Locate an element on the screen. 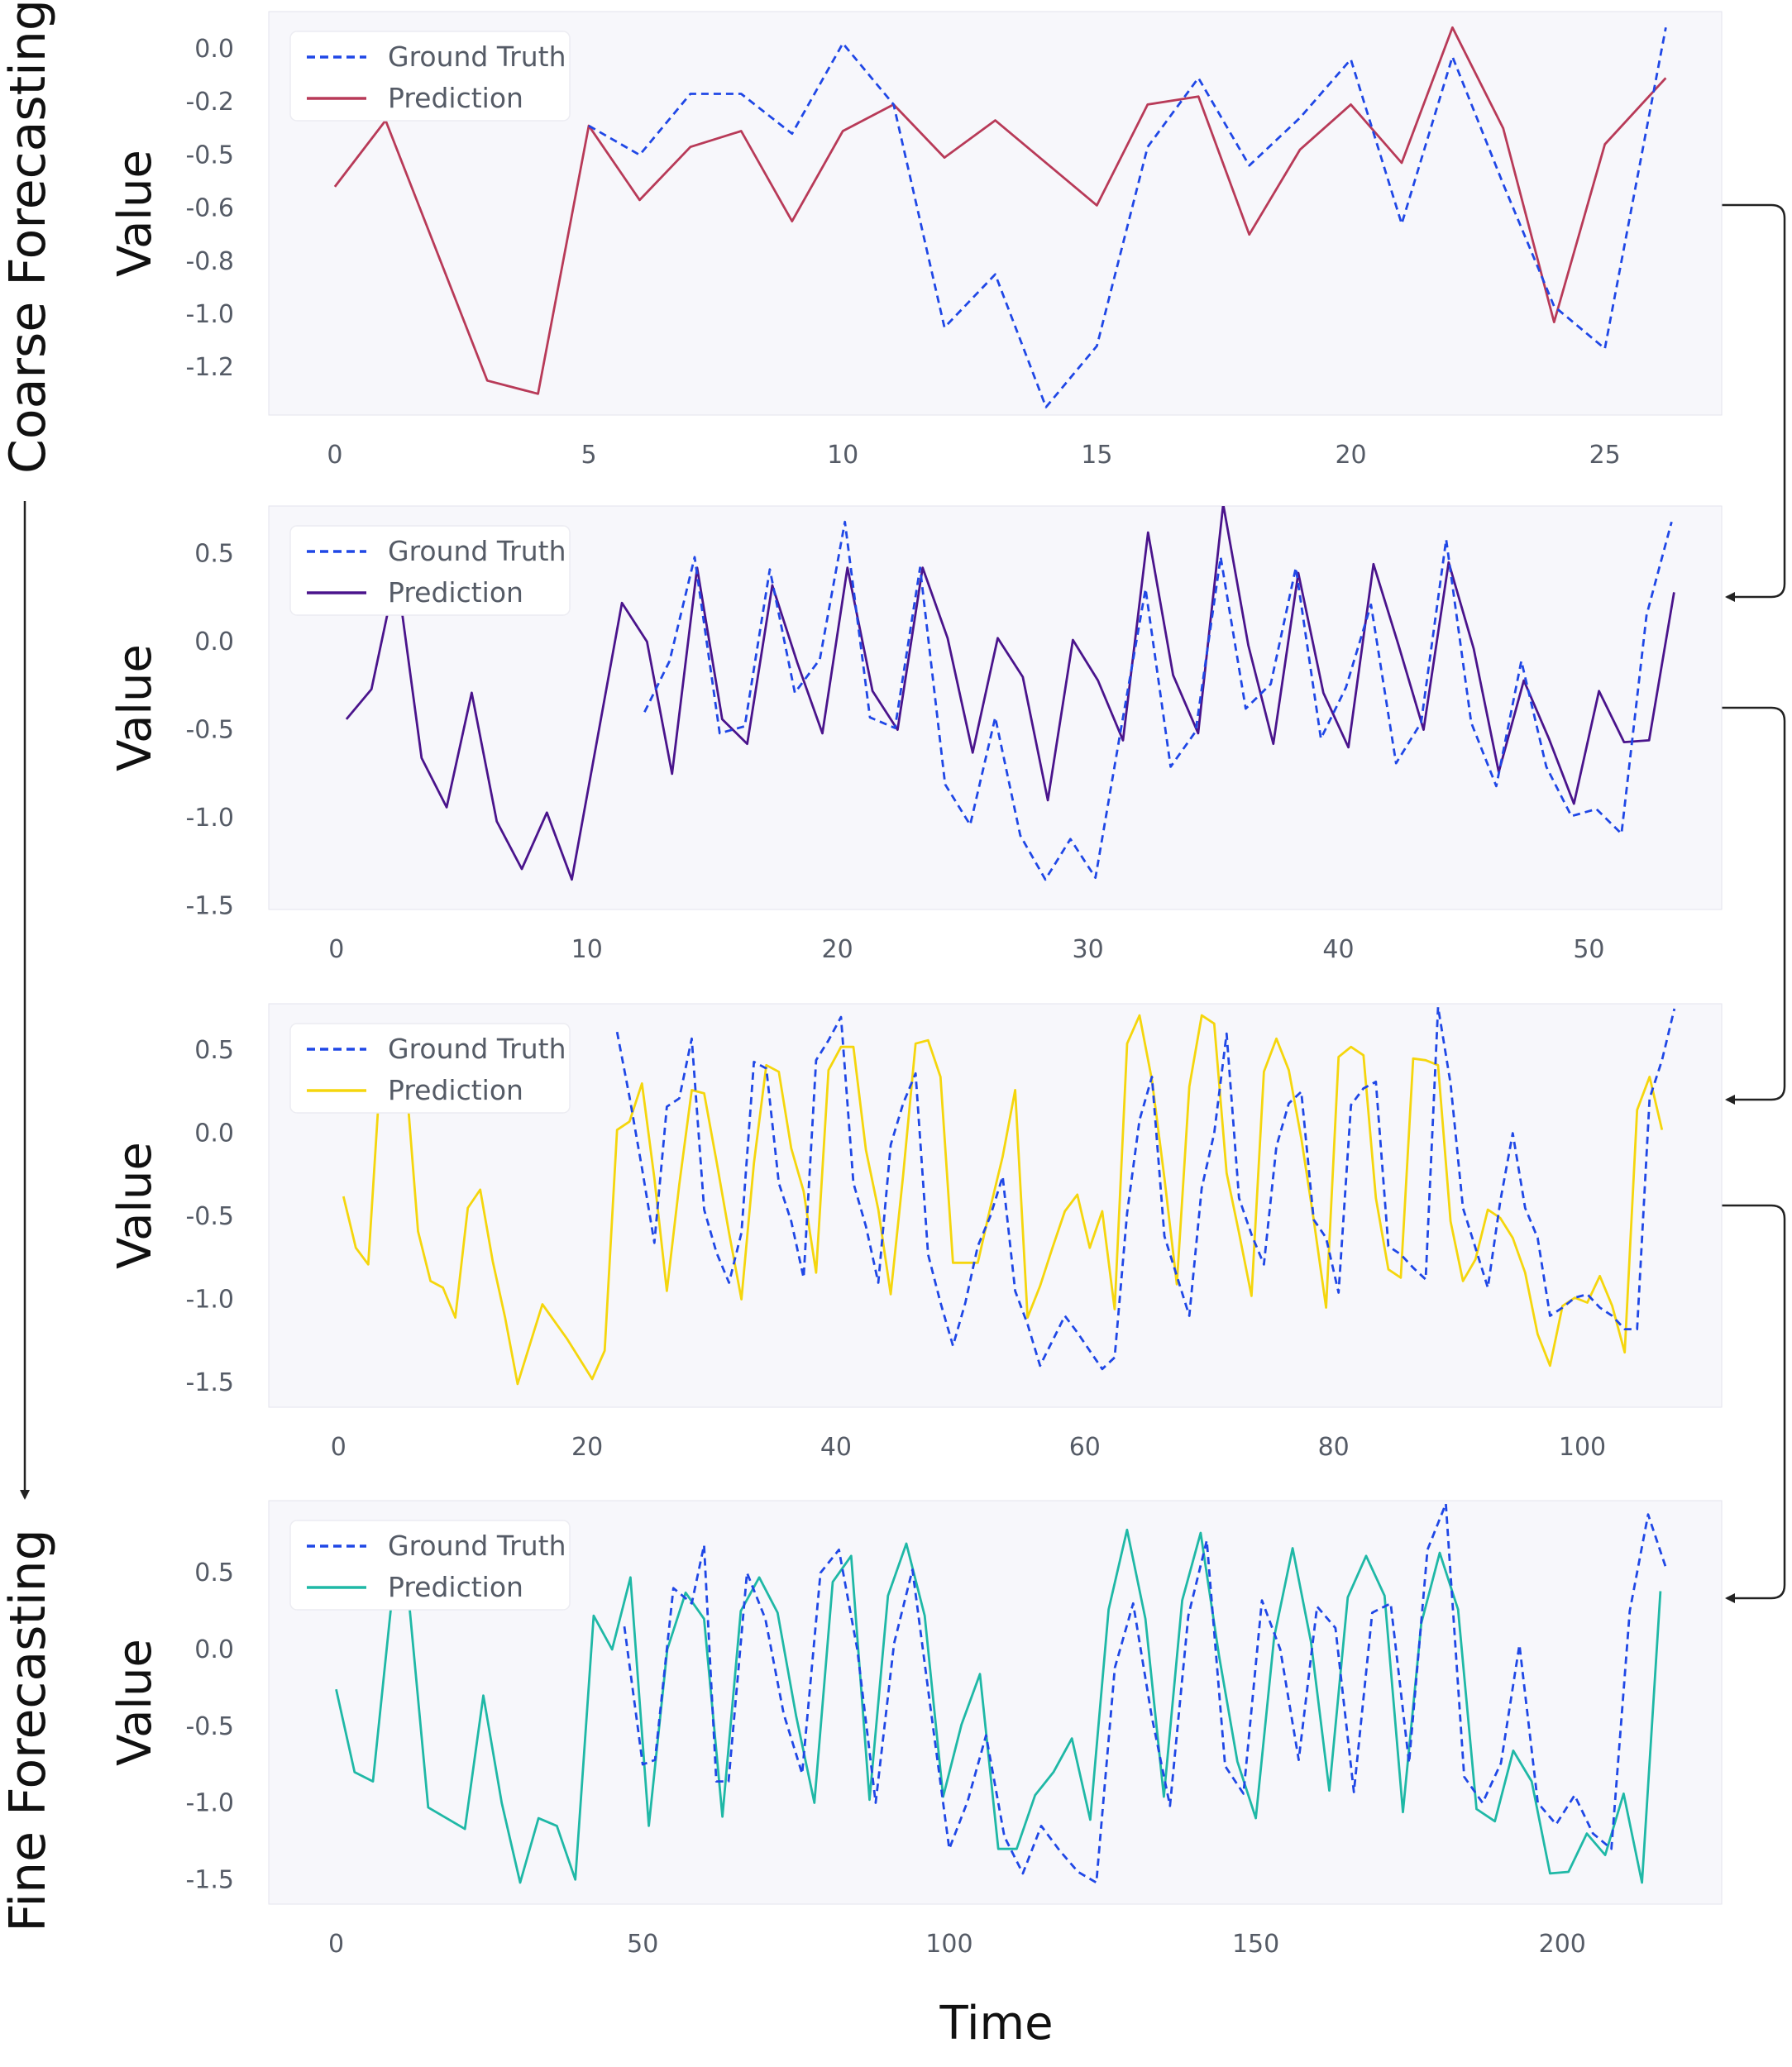  x-tick-label: 15 is located at coordinates (1096, 455).